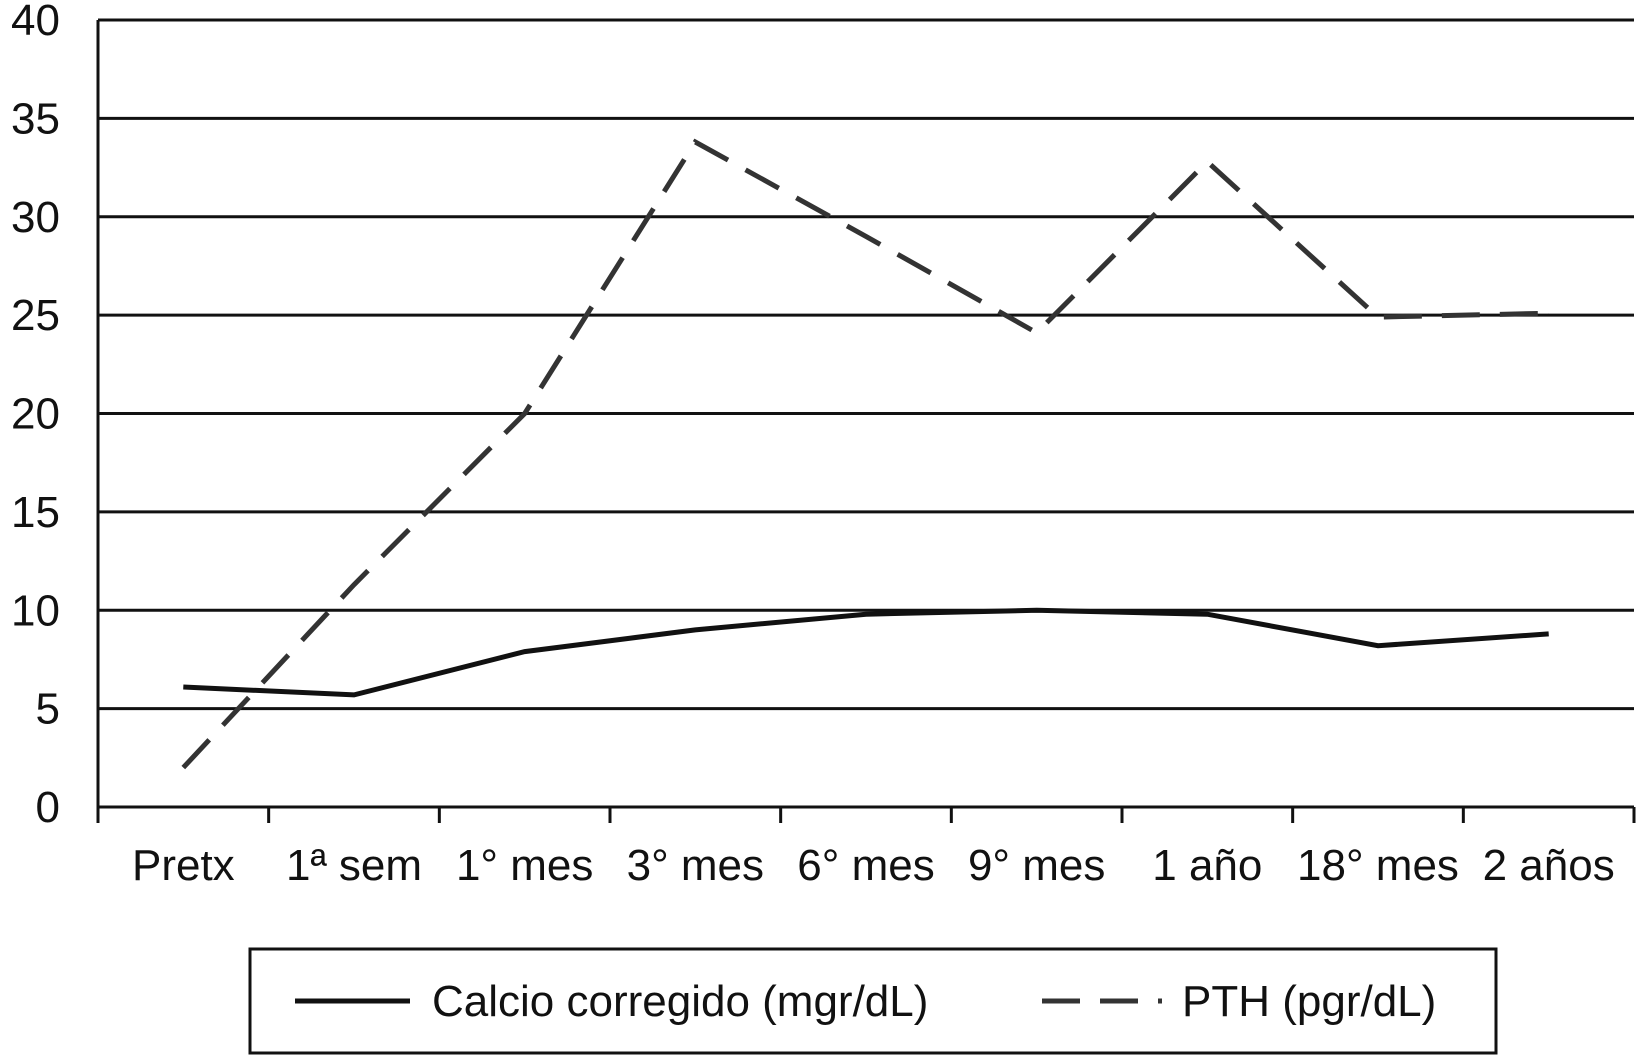 Image resolution: width=1638 pixels, height=1059 pixels. I want to click on y-tick-label: 0, so click(48, 807).